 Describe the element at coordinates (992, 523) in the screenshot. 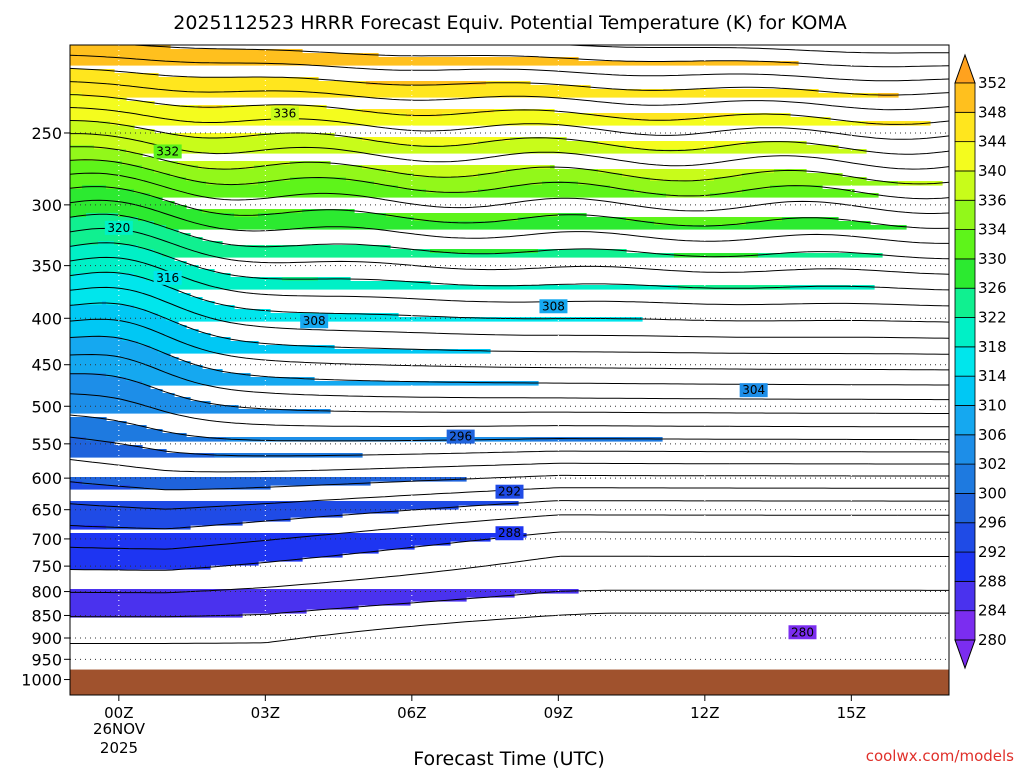

I see `colorbar-label: 296` at that location.